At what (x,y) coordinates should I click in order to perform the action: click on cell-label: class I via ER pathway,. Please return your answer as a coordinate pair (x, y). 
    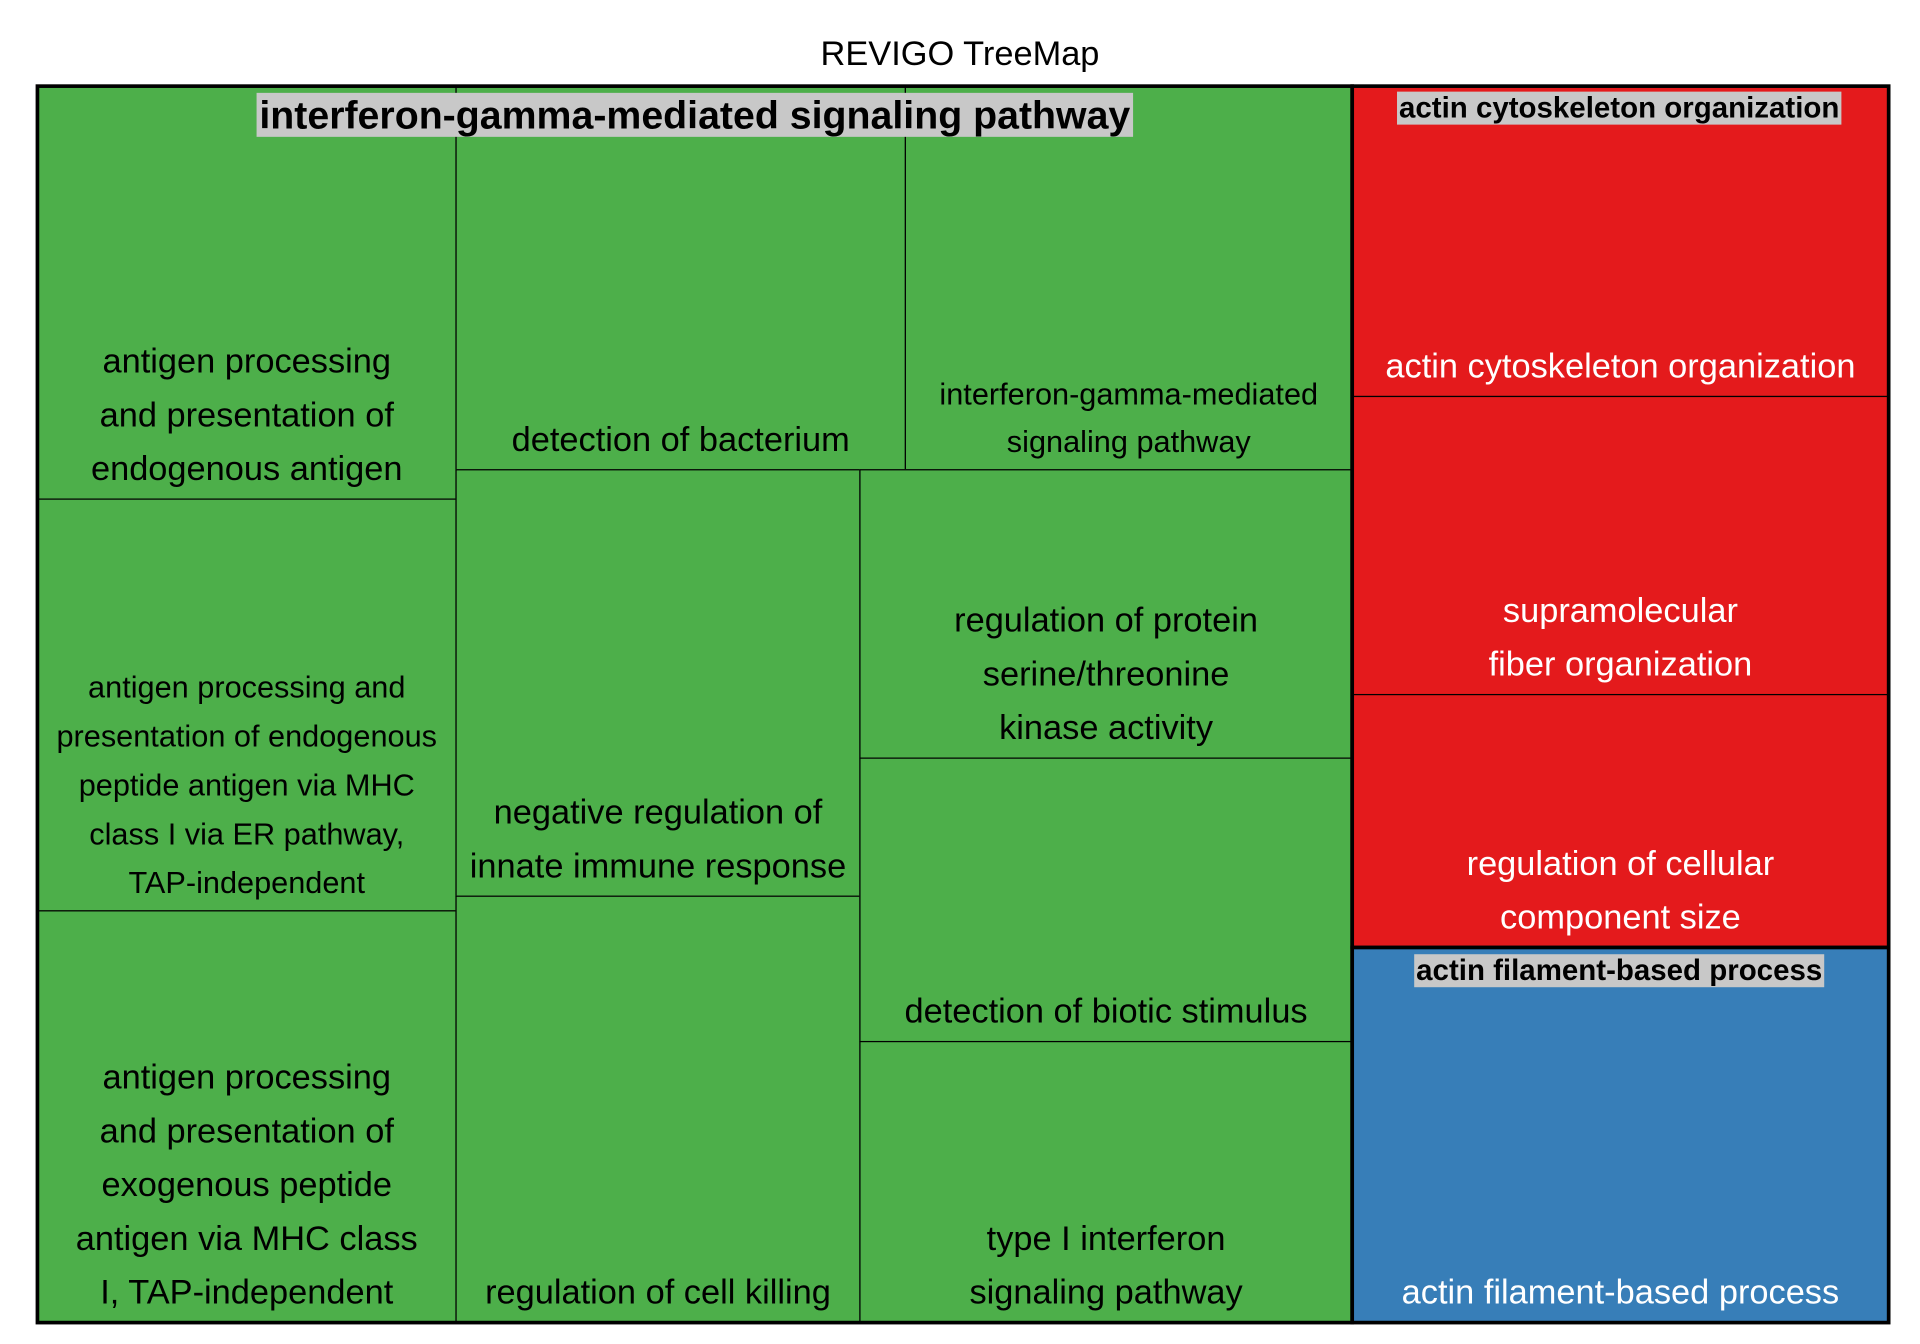
    Looking at the image, I should click on (247, 834).